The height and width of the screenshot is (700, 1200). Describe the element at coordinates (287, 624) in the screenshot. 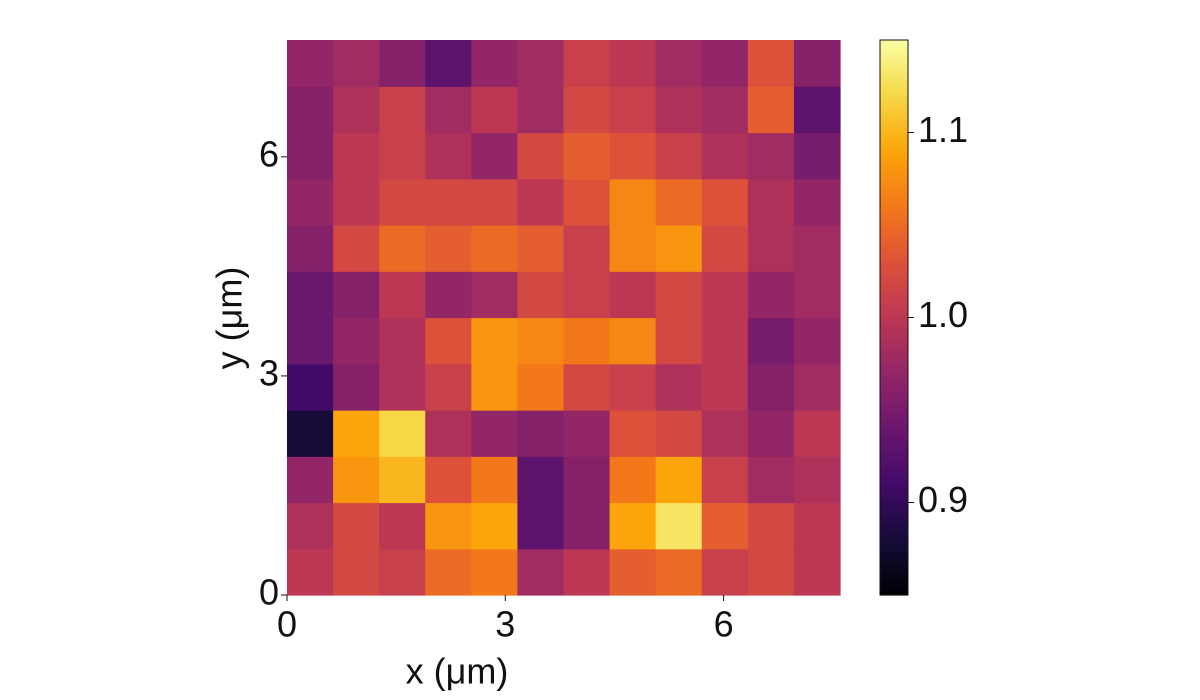

I see `x-tick-label: 0` at that location.